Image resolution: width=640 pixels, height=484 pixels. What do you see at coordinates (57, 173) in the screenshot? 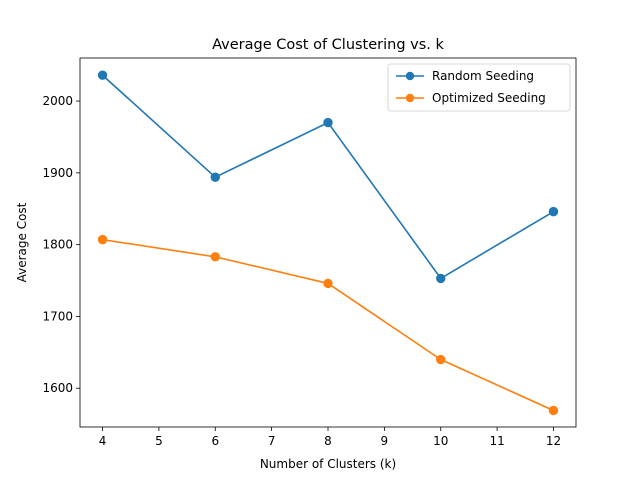
I see `y-tick-label: 1900` at bounding box center [57, 173].